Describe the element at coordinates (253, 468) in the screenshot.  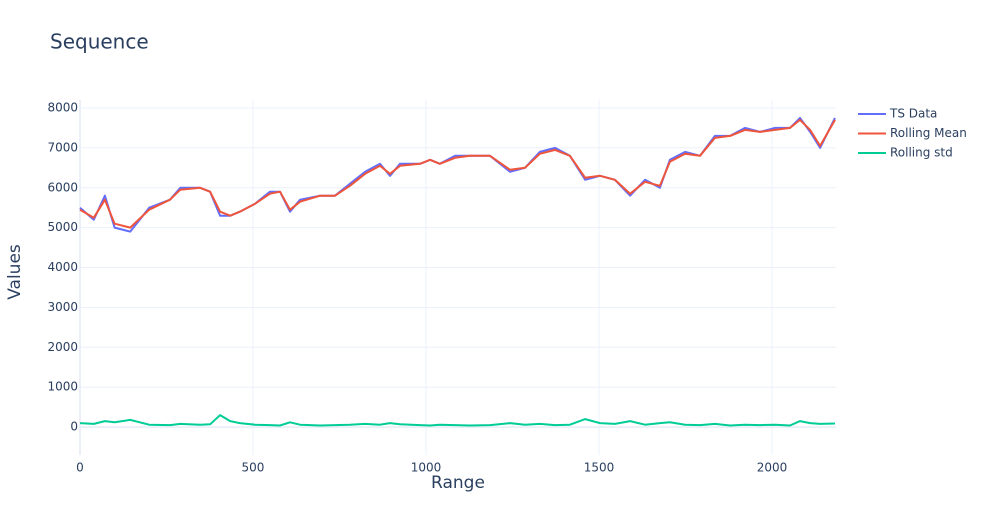
I see `x-tick-label: 500` at that location.